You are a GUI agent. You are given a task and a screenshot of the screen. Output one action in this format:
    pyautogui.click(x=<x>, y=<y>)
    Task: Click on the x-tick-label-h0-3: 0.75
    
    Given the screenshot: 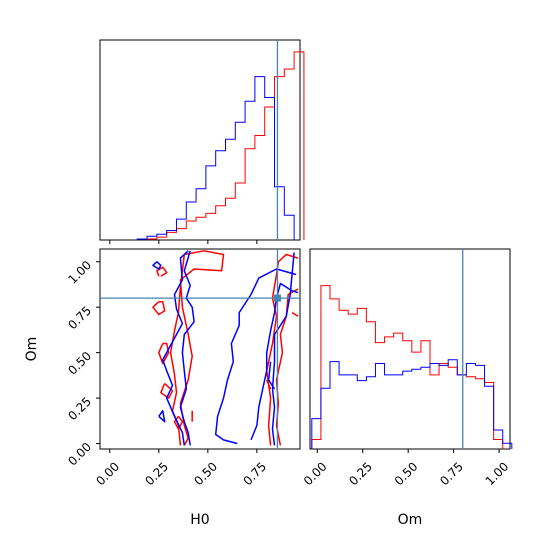 What is the action you would take?
    pyautogui.click(x=254, y=473)
    